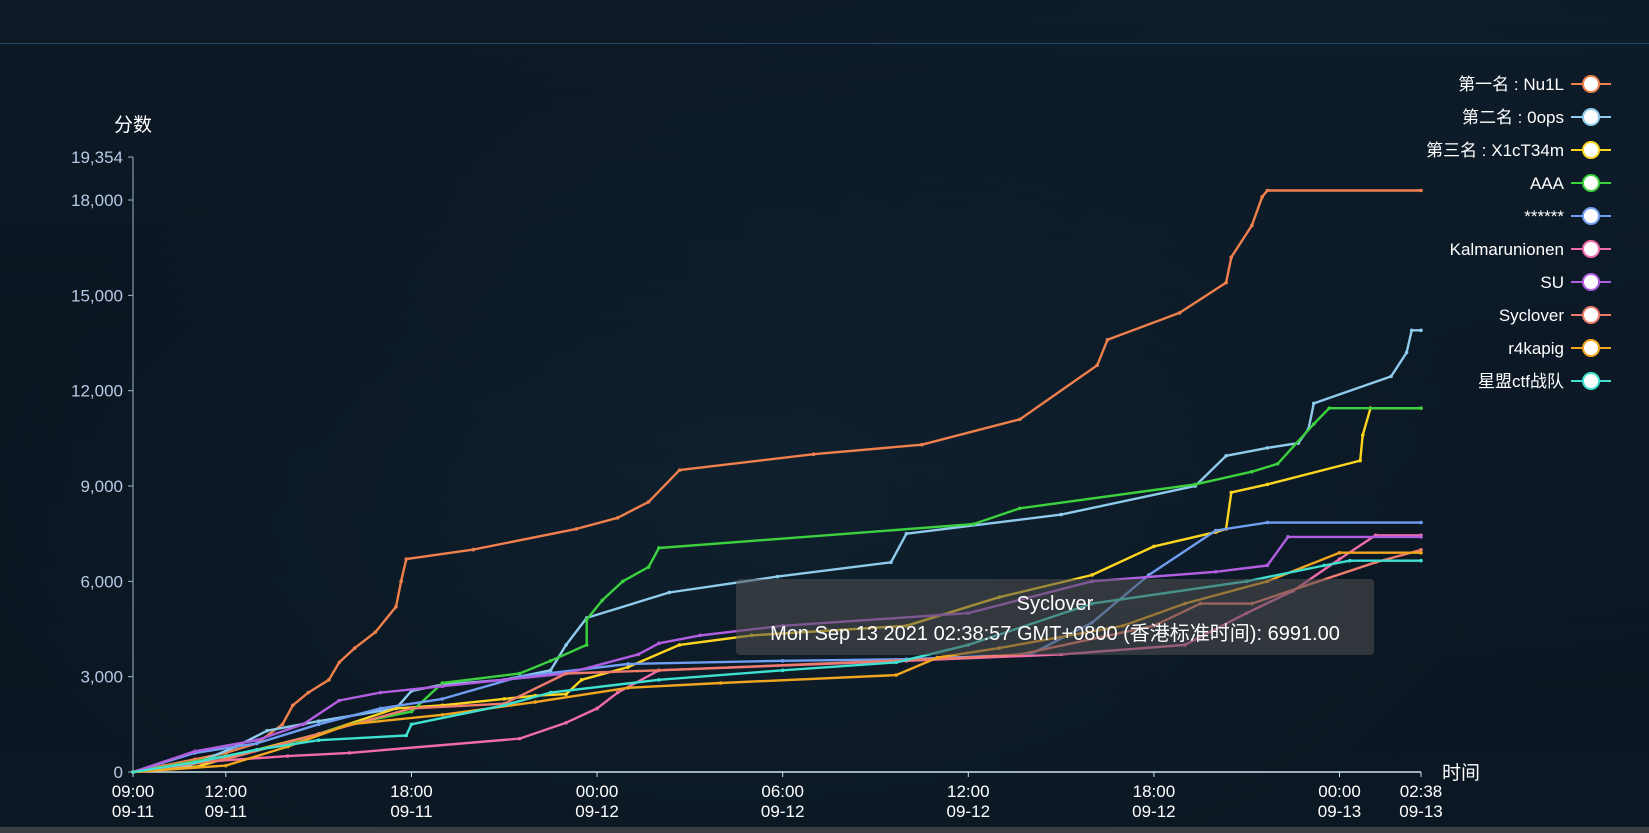 This screenshot has width=1649, height=833. What do you see at coordinates (1420, 811) in the screenshot?
I see `x-tick-date: 09-13` at bounding box center [1420, 811].